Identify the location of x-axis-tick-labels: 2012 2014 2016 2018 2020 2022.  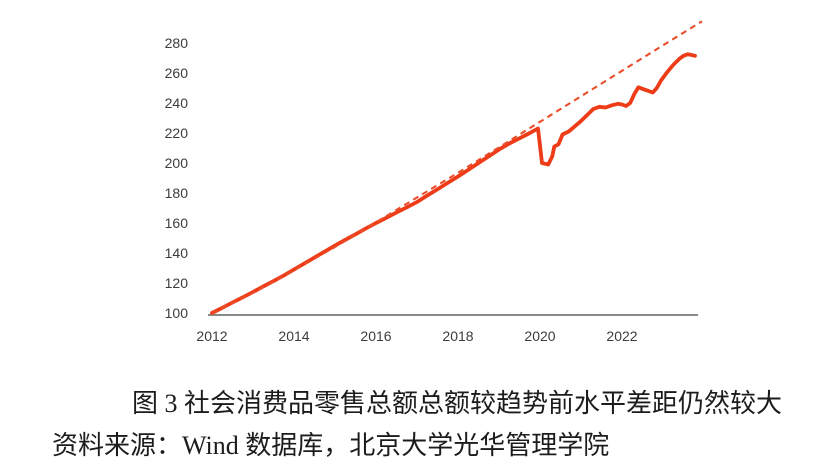
(416, 336).